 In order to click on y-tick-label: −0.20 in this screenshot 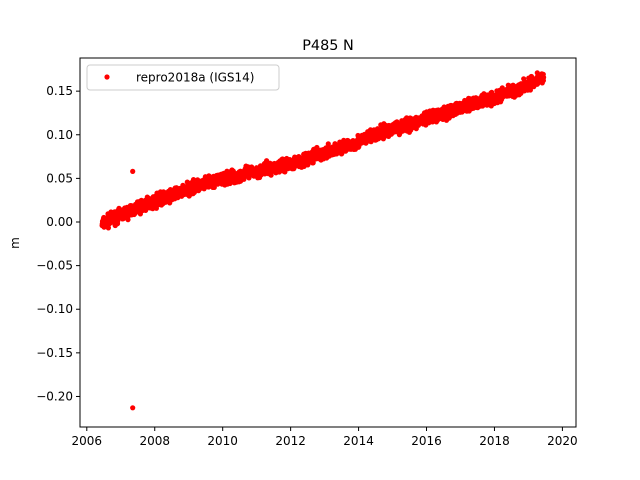, I will do `click(54, 396)`.